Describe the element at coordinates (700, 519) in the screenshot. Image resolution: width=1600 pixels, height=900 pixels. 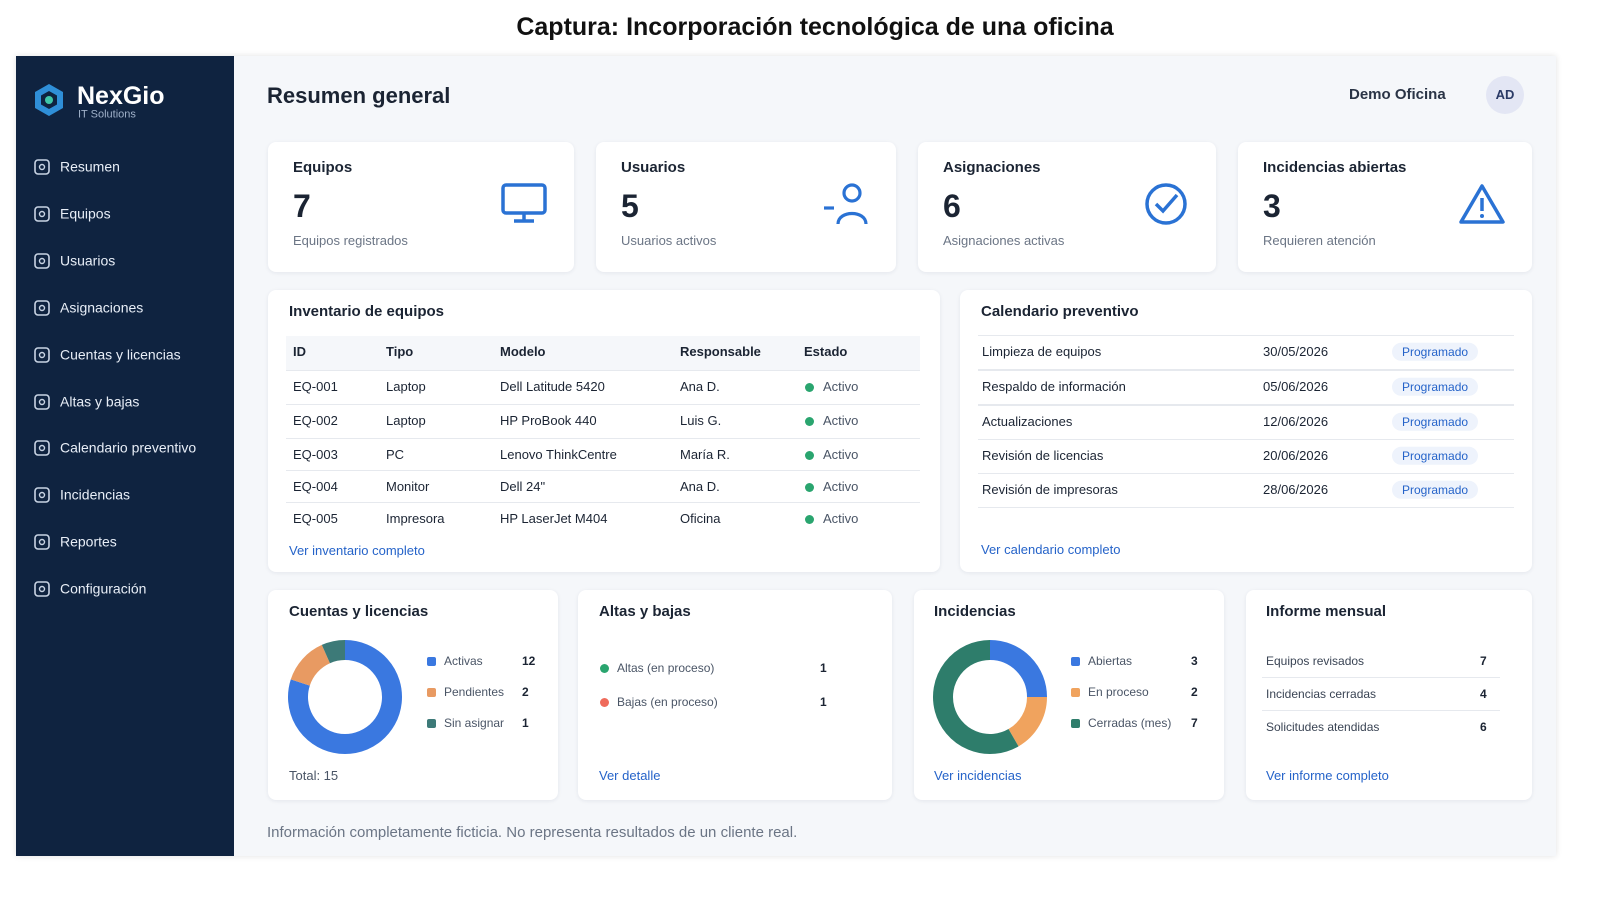
I see `cell: Oficina` at that location.